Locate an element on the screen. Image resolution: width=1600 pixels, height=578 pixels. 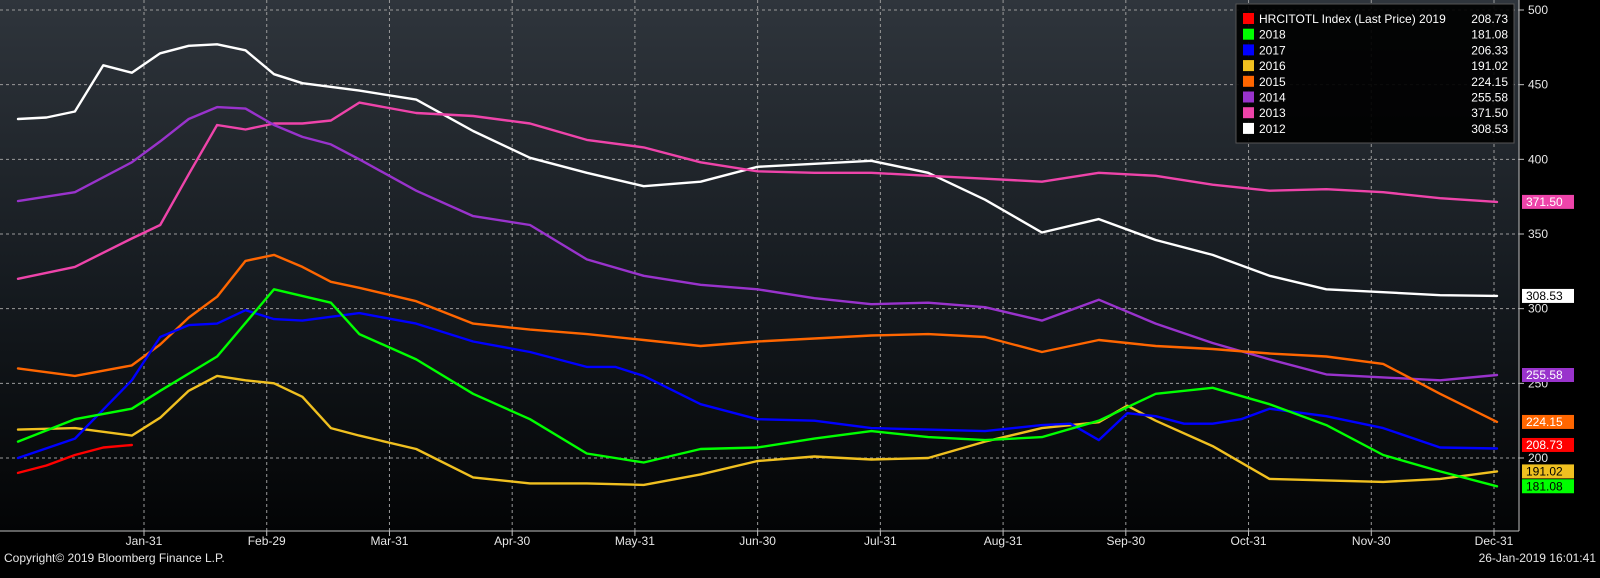
y-tick-label: 500 is located at coordinates (1538, 10).